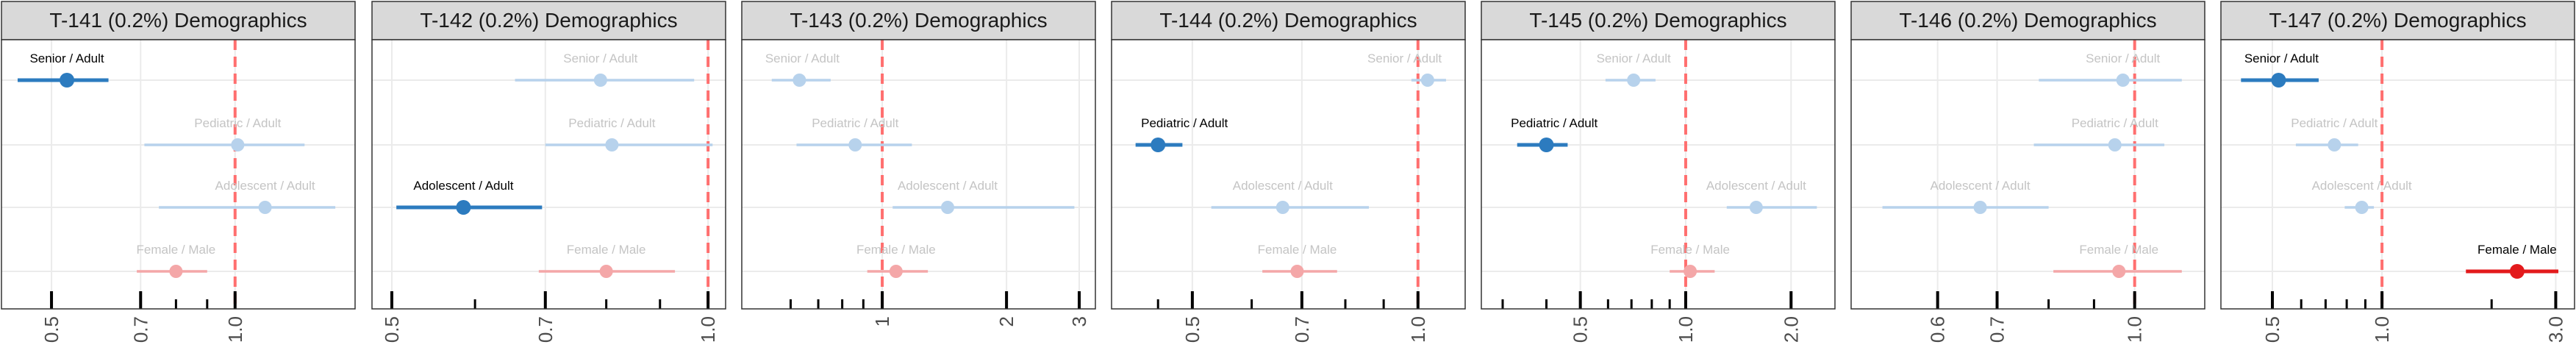 The height and width of the screenshot is (353, 2576). What do you see at coordinates (548, 20) in the screenshot?
I see `panel-title: T-142 (0.2%) Demographics` at bounding box center [548, 20].